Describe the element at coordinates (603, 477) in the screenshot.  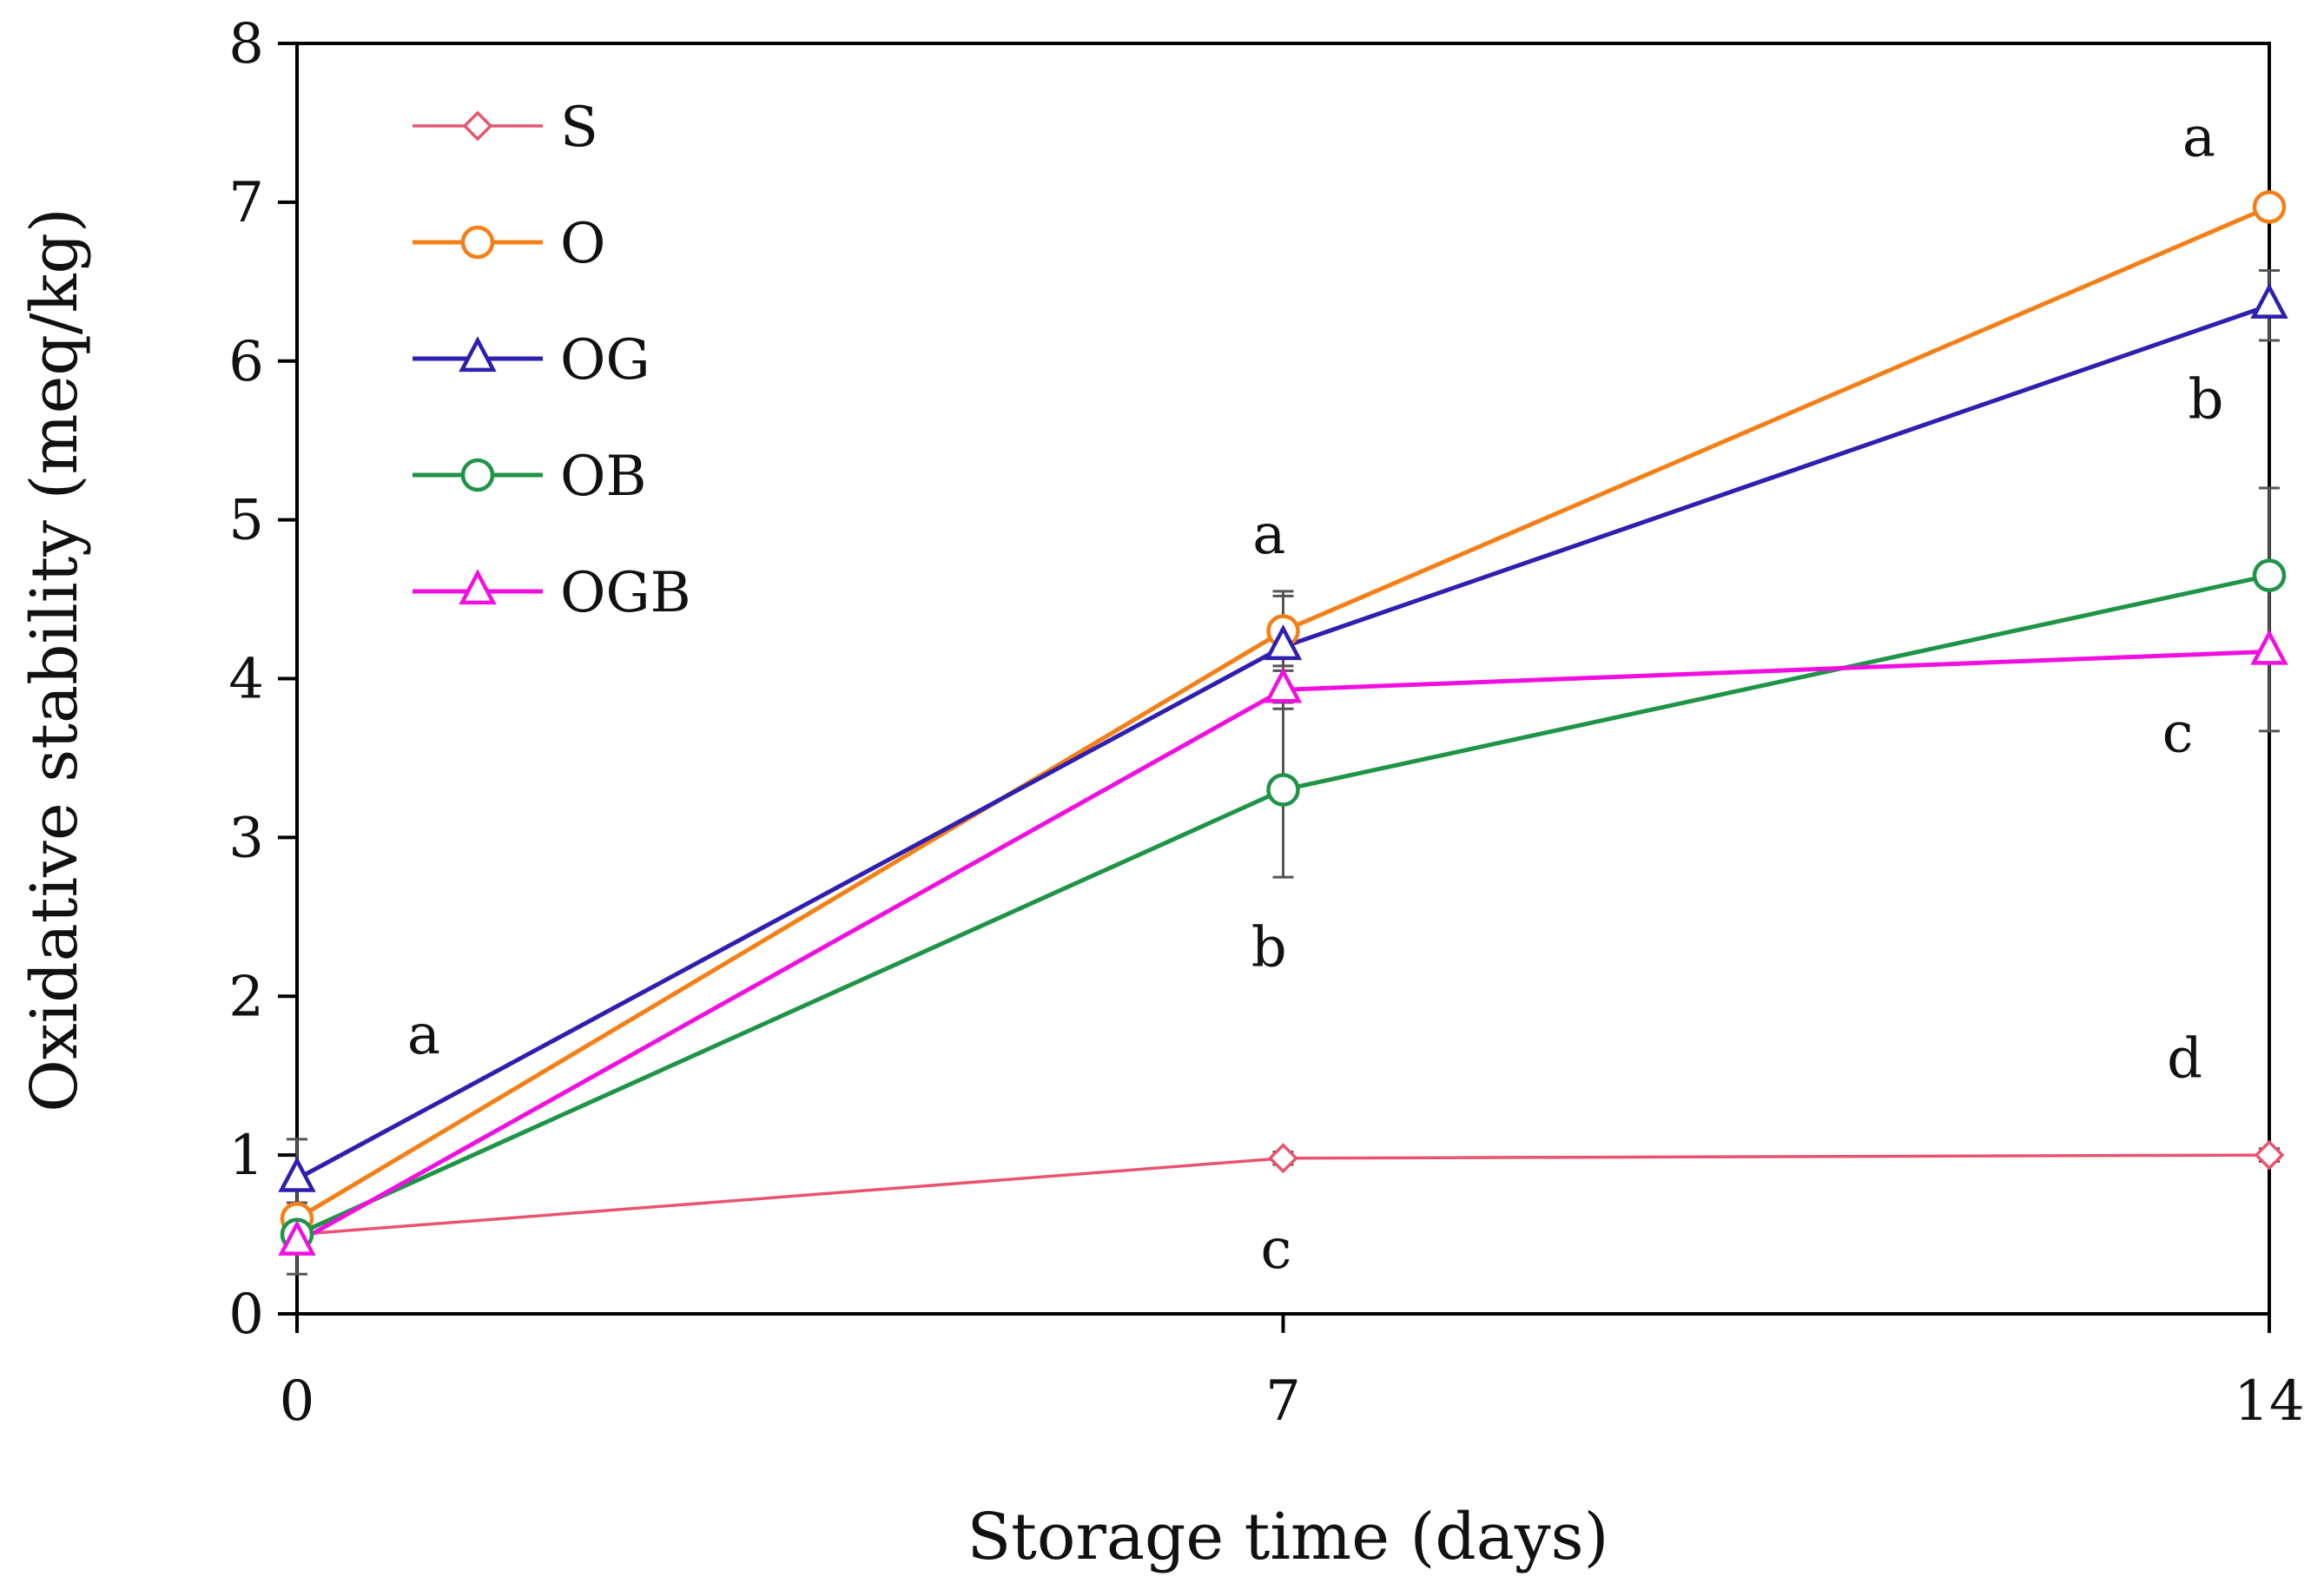
I see `legend-label-ob: OB` at that location.